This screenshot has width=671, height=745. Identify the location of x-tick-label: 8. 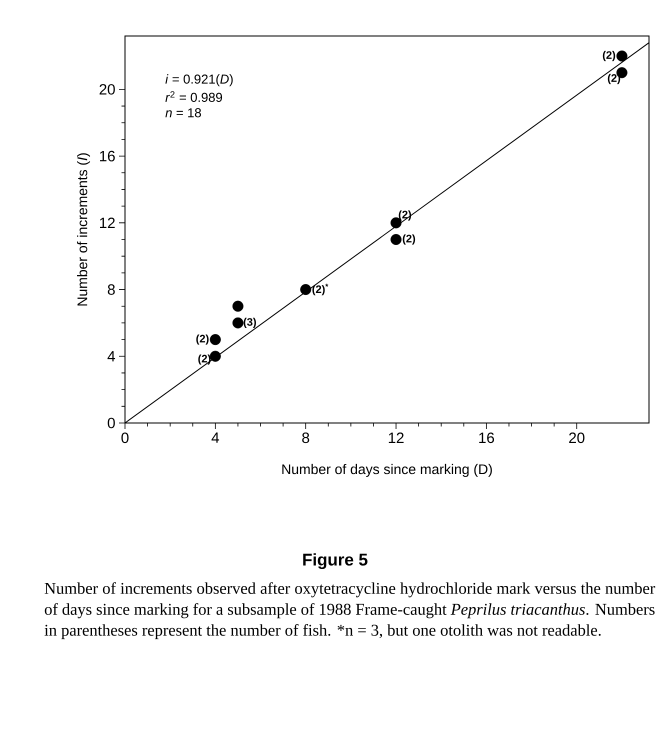
(306, 438).